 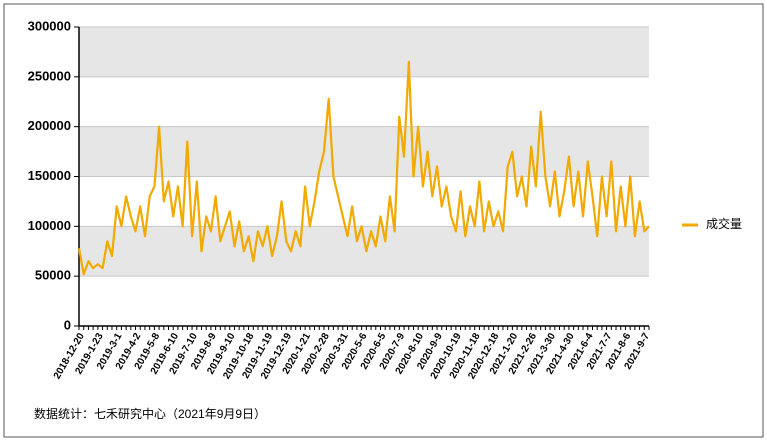 What do you see at coordinates (53, 275) in the screenshot?
I see `y-tick-label: 50000` at bounding box center [53, 275].